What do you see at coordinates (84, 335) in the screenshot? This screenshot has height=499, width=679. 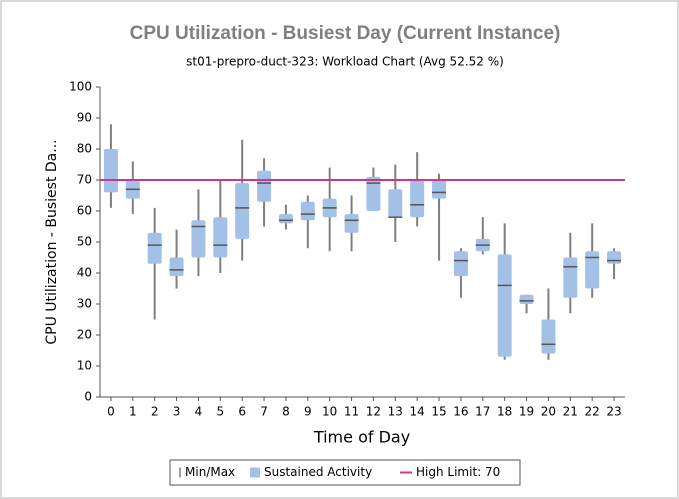 I see `y-tick-label: 20` at bounding box center [84, 335].